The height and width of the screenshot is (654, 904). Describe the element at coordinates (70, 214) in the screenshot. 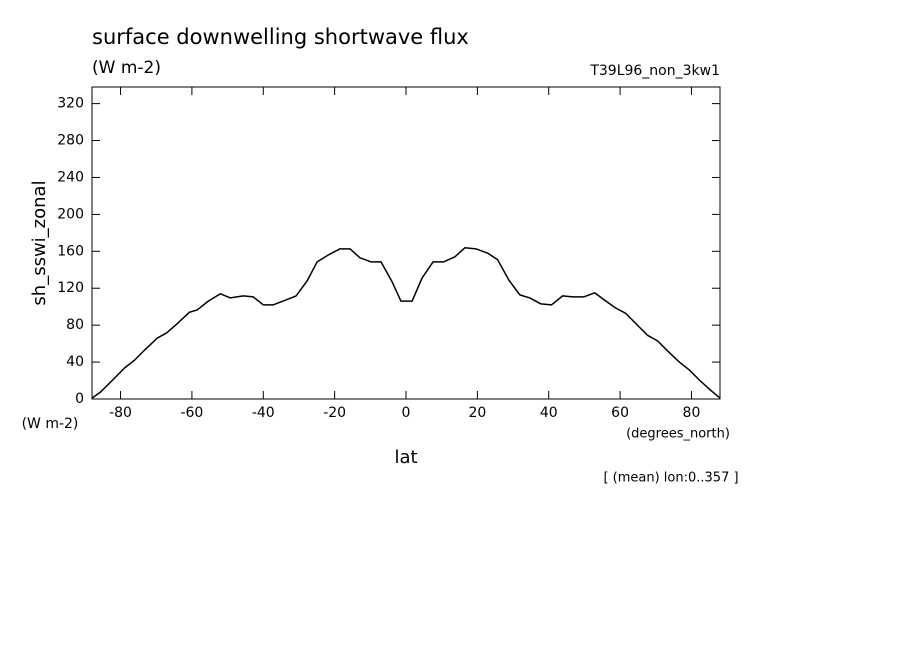

I see `y-tick-label: 200` at that location.